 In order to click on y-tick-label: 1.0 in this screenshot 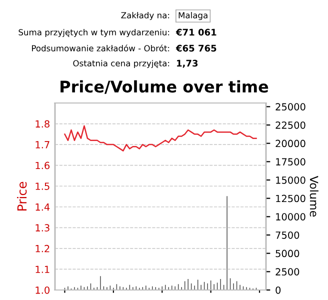, I will do `click(43, 290)`.